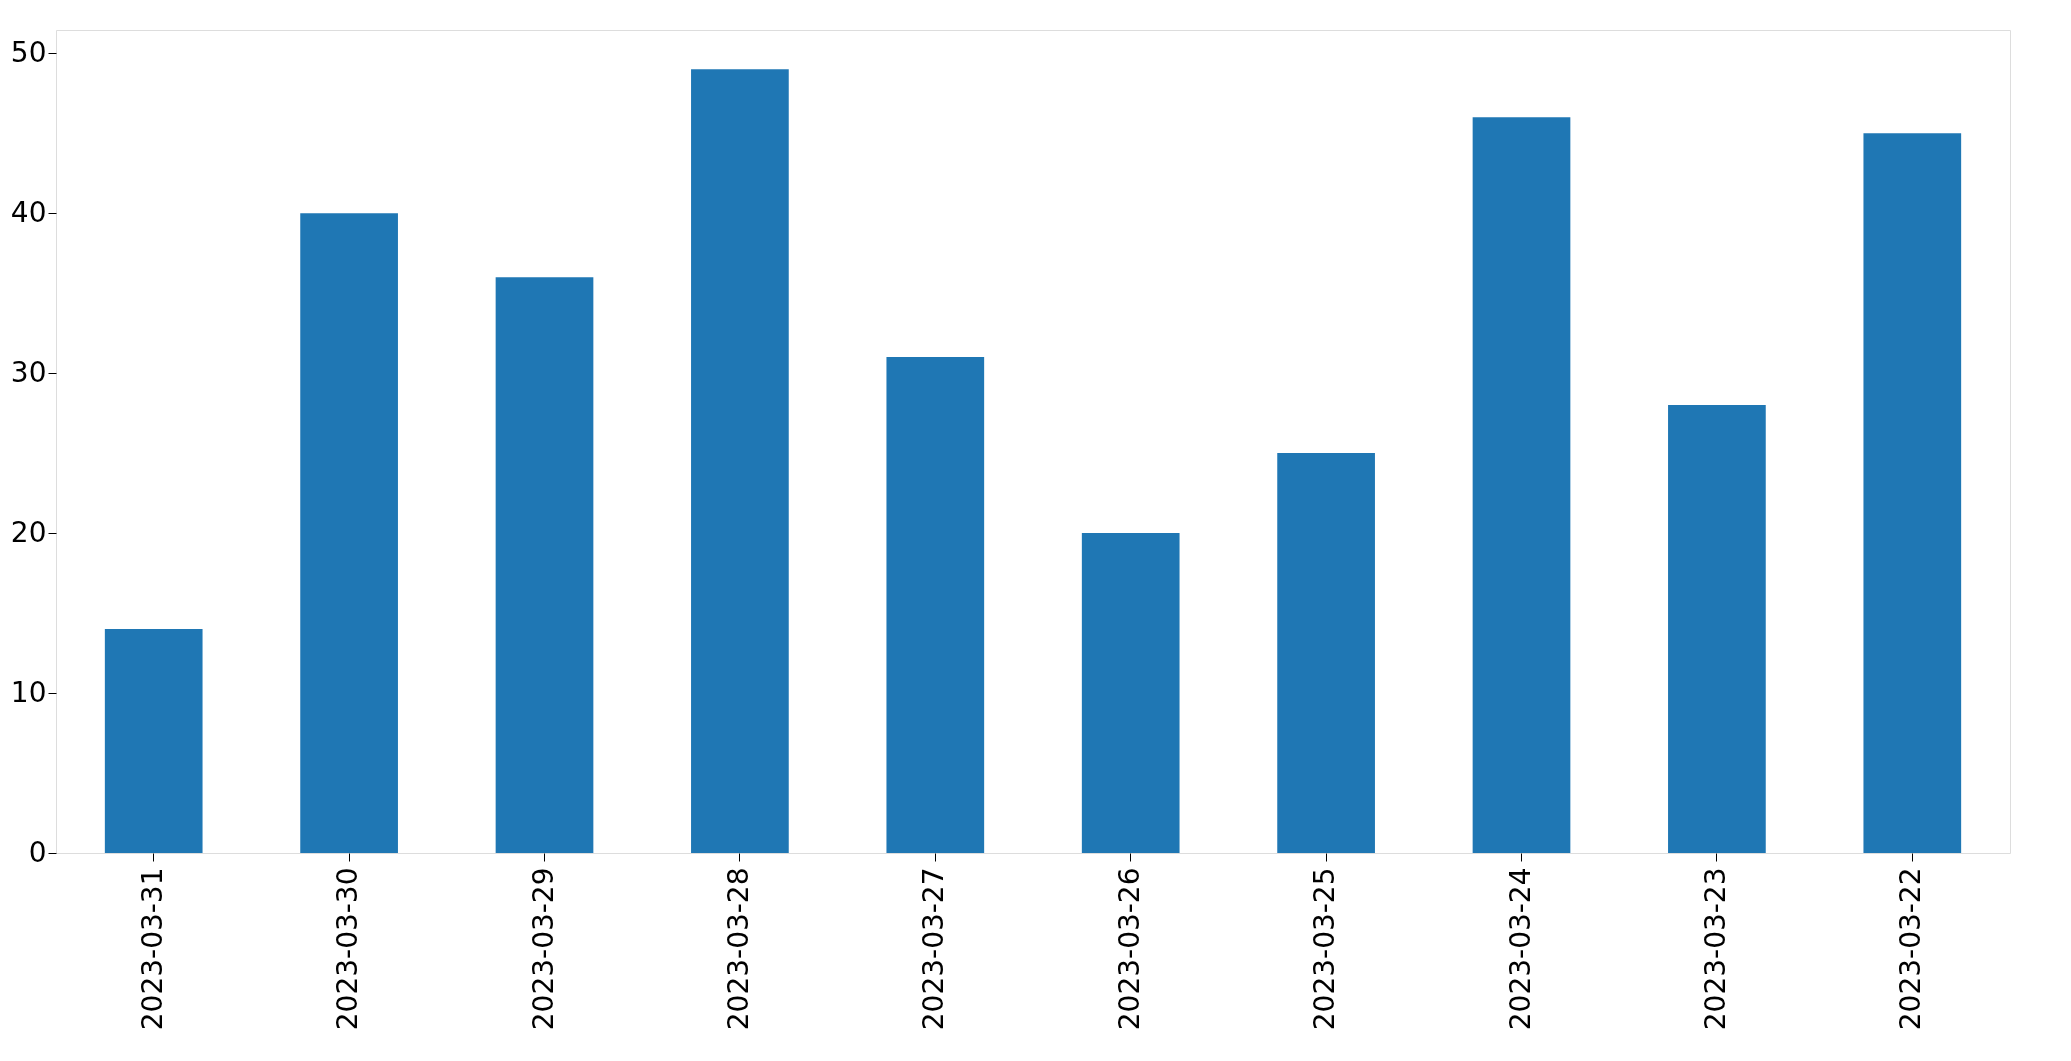  What do you see at coordinates (543, 949) in the screenshot?
I see `x-tick-label: 2023-03-29` at bounding box center [543, 949].